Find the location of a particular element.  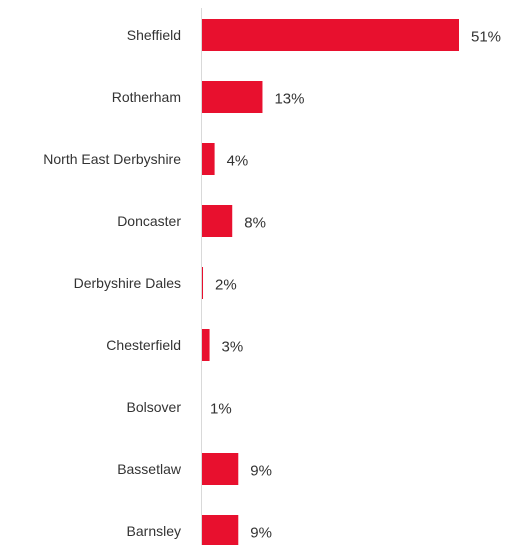

category-label-bassetlaw: Bassetlaw is located at coordinates (149, 469).